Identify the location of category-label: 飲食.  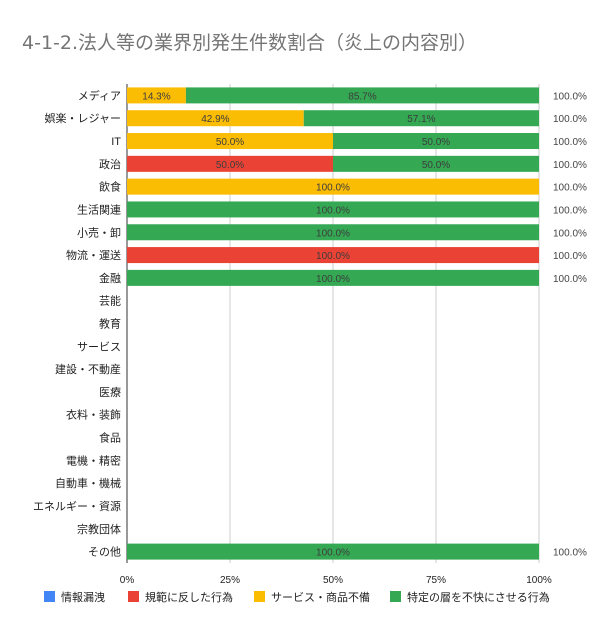
(110, 187).